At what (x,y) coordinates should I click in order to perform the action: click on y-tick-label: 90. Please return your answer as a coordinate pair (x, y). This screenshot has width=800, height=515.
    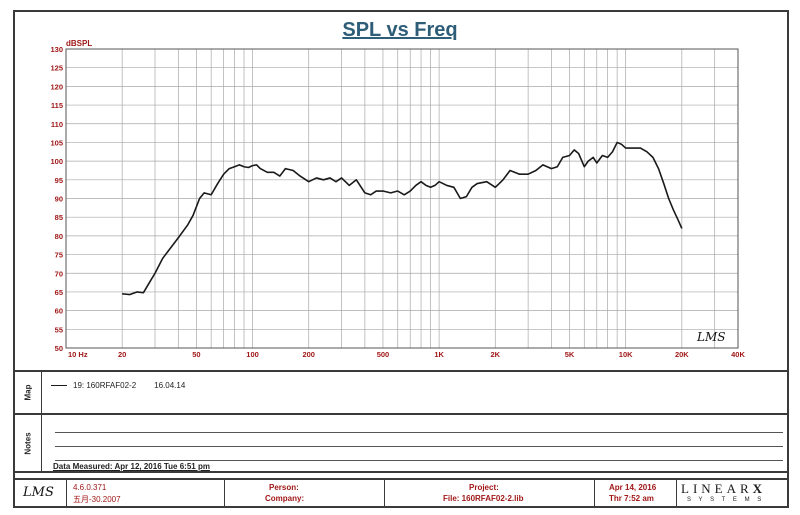
    Looking at the image, I should click on (59, 199).